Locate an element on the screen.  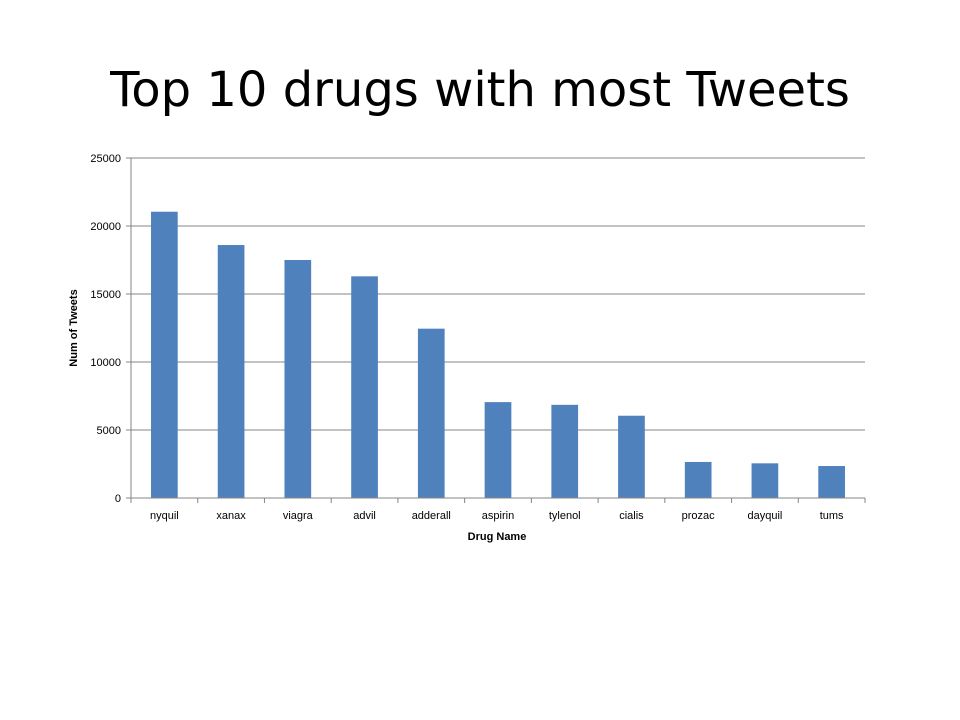
y-tick-label: 0 is located at coordinates (118, 499).